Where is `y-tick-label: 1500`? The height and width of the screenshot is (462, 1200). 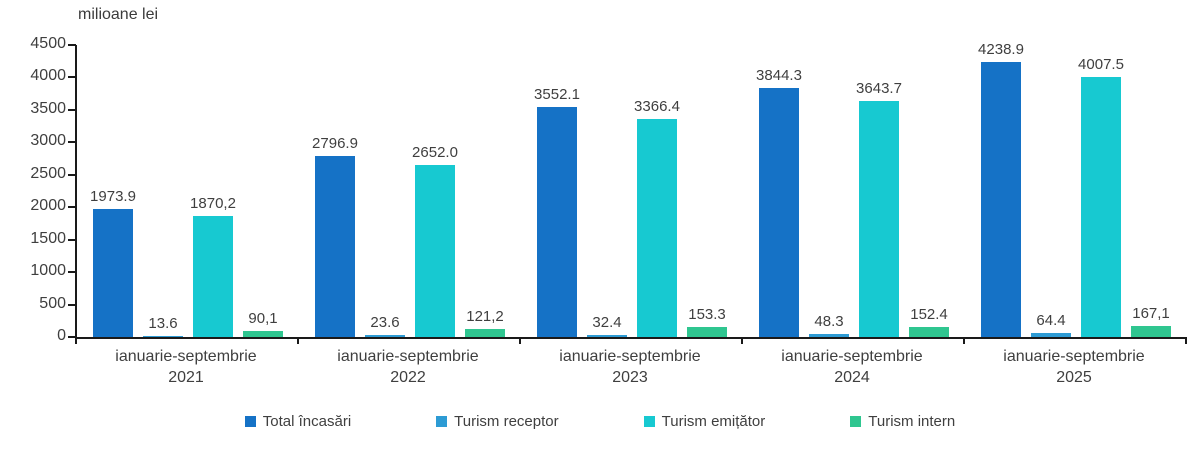
y-tick-label: 1500 is located at coordinates (48, 238).